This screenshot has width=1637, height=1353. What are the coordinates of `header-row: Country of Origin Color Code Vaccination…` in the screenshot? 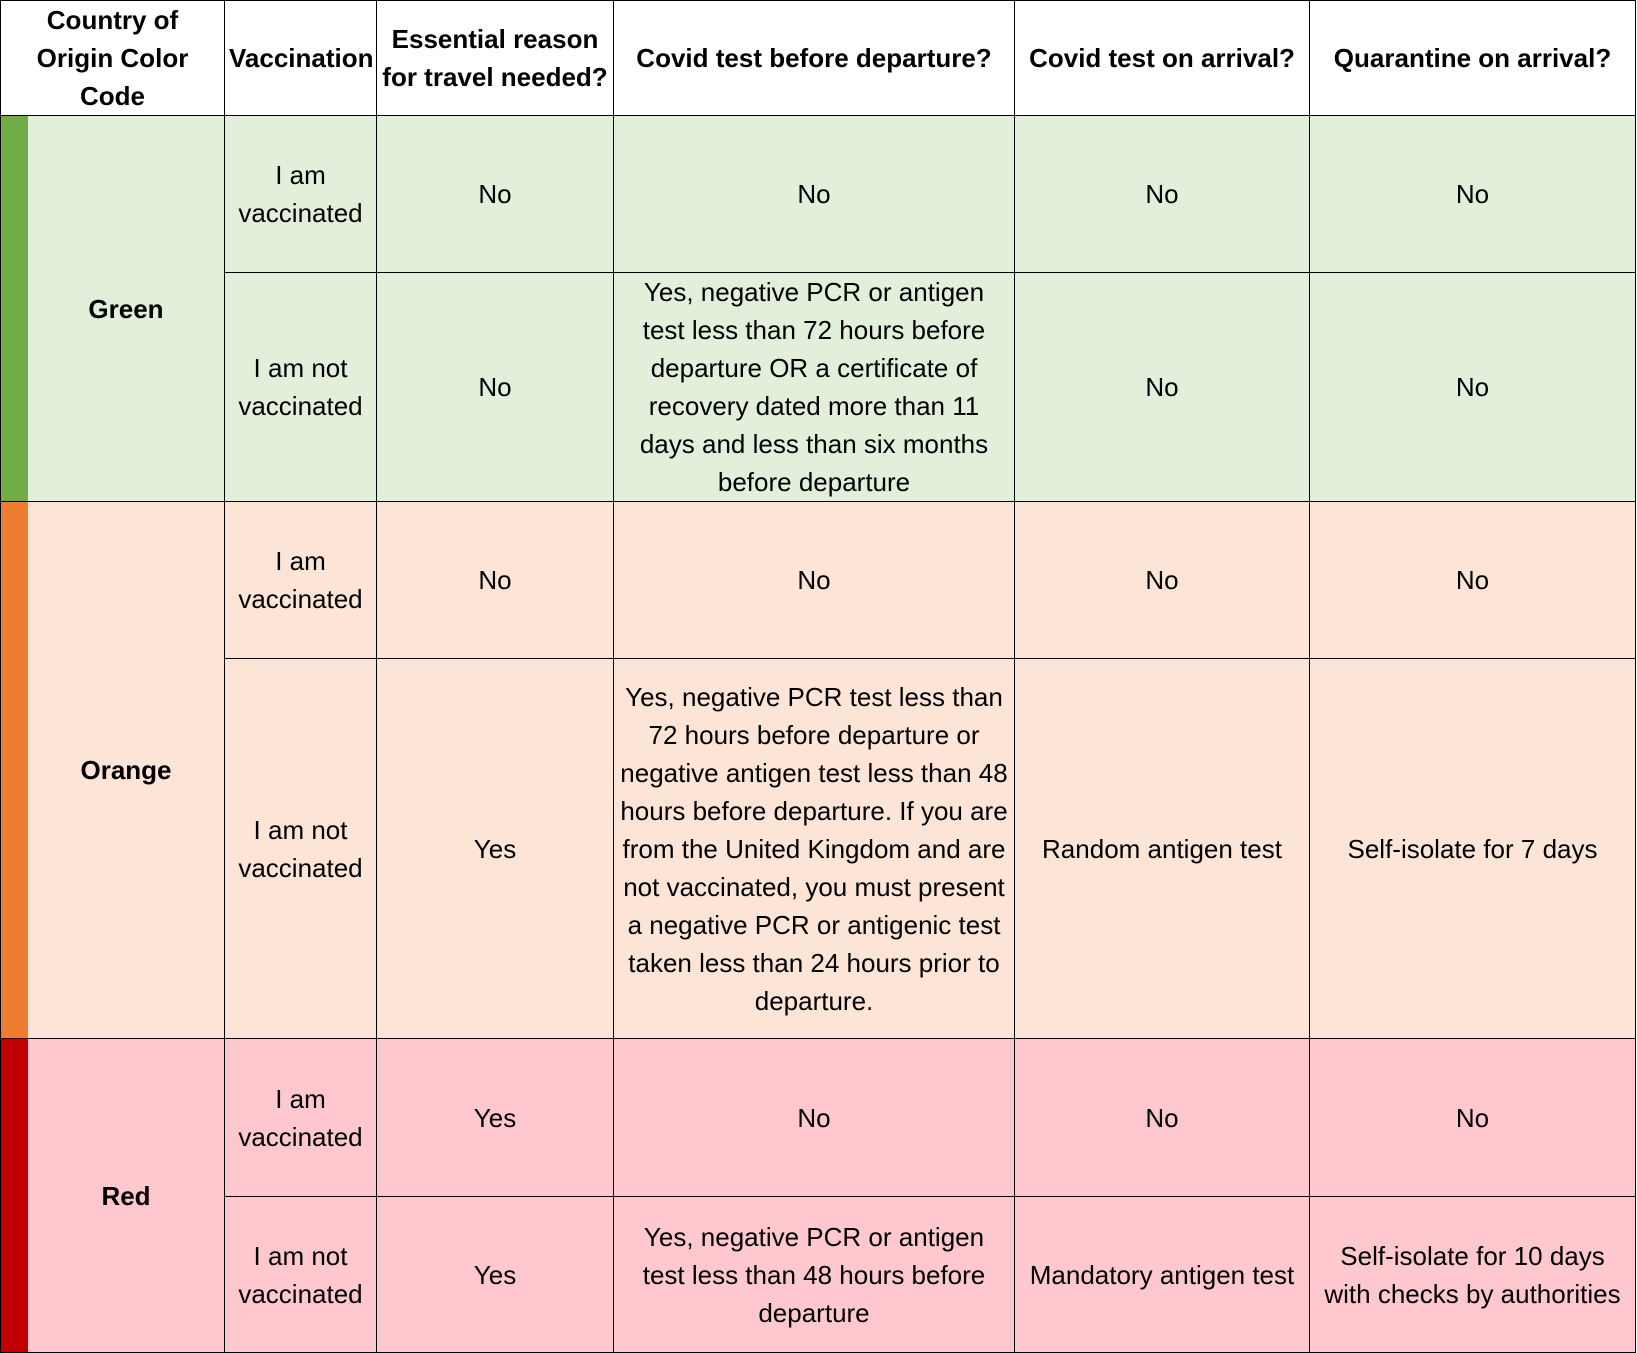 It's located at (818, 58).